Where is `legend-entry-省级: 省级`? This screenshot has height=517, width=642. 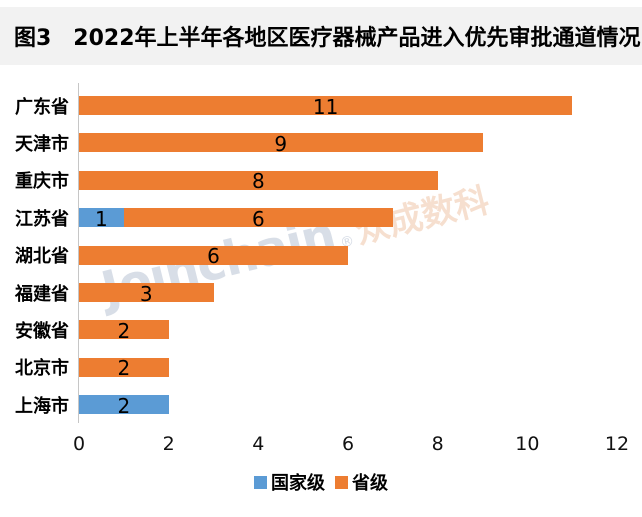
legend-entry-省级: 省级 is located at coordinates (361, 482).